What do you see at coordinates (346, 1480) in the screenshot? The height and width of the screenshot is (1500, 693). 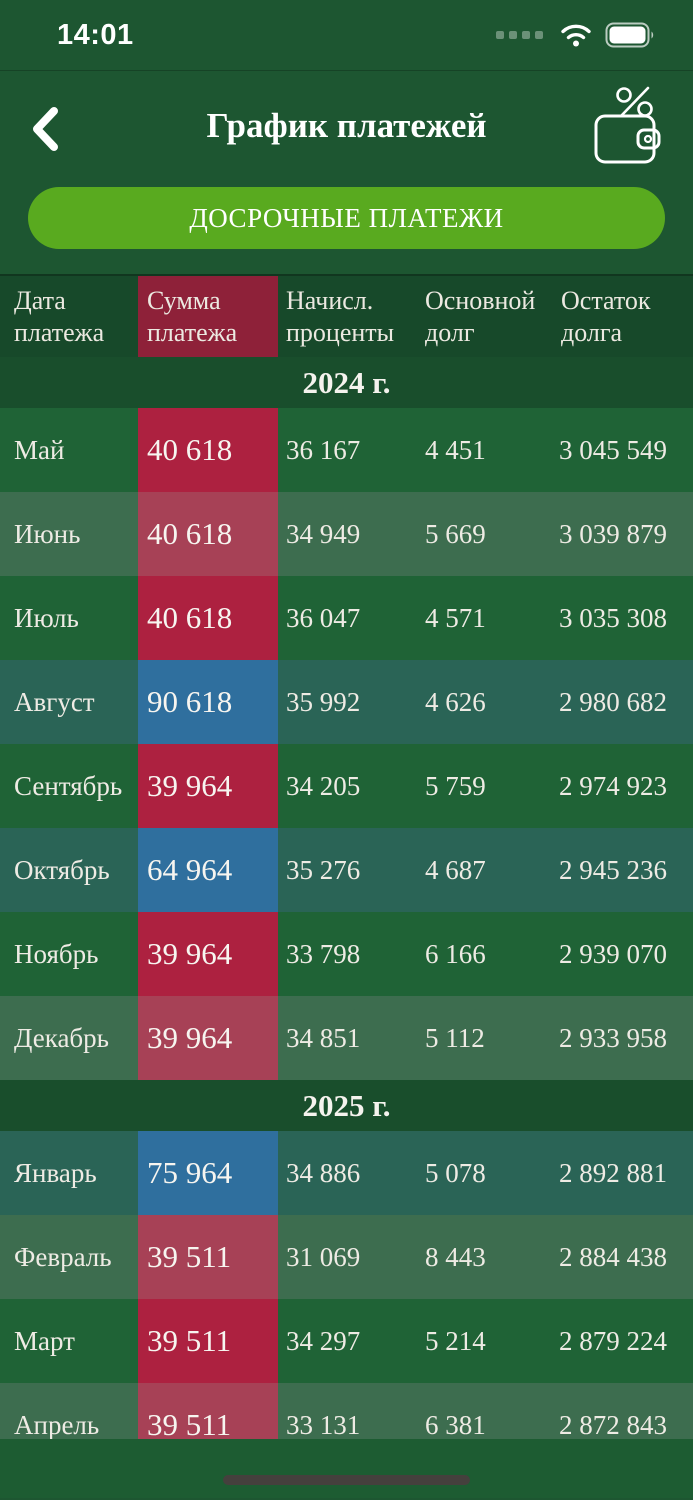 I see `home-indicator` at bounding box center [346, 1480].